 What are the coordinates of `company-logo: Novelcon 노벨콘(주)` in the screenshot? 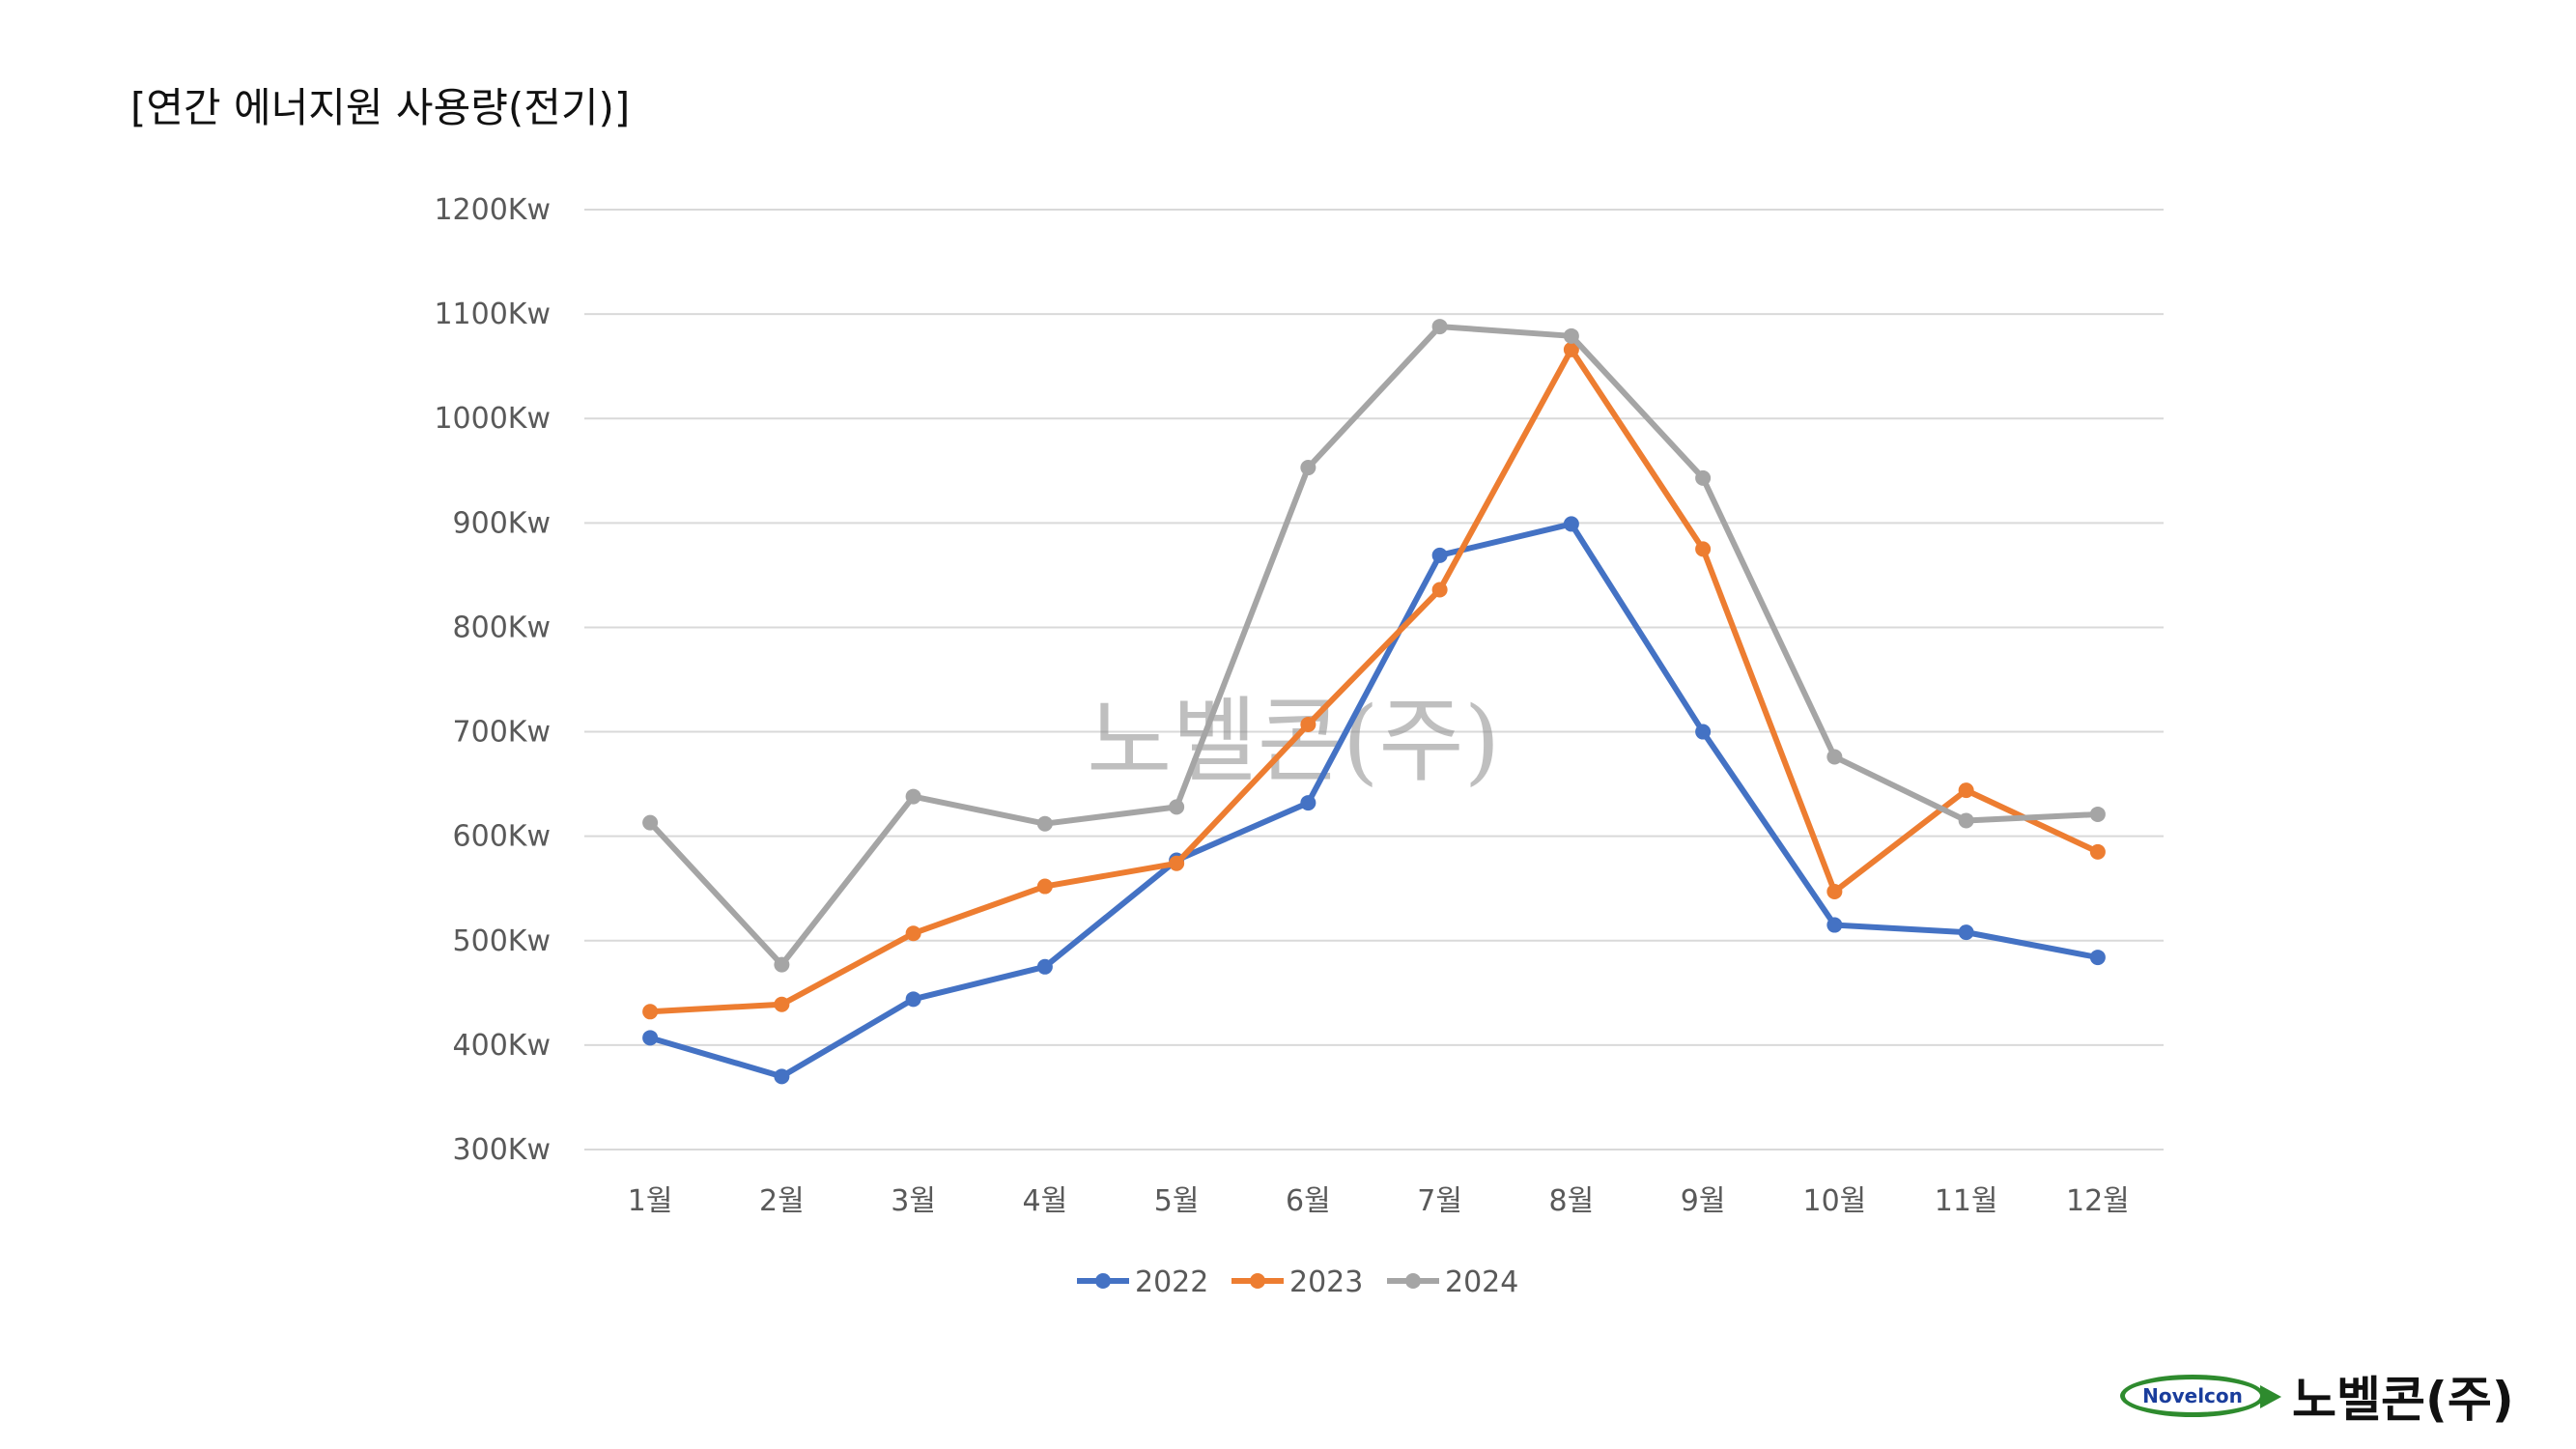 It's located at (2317, 1396).